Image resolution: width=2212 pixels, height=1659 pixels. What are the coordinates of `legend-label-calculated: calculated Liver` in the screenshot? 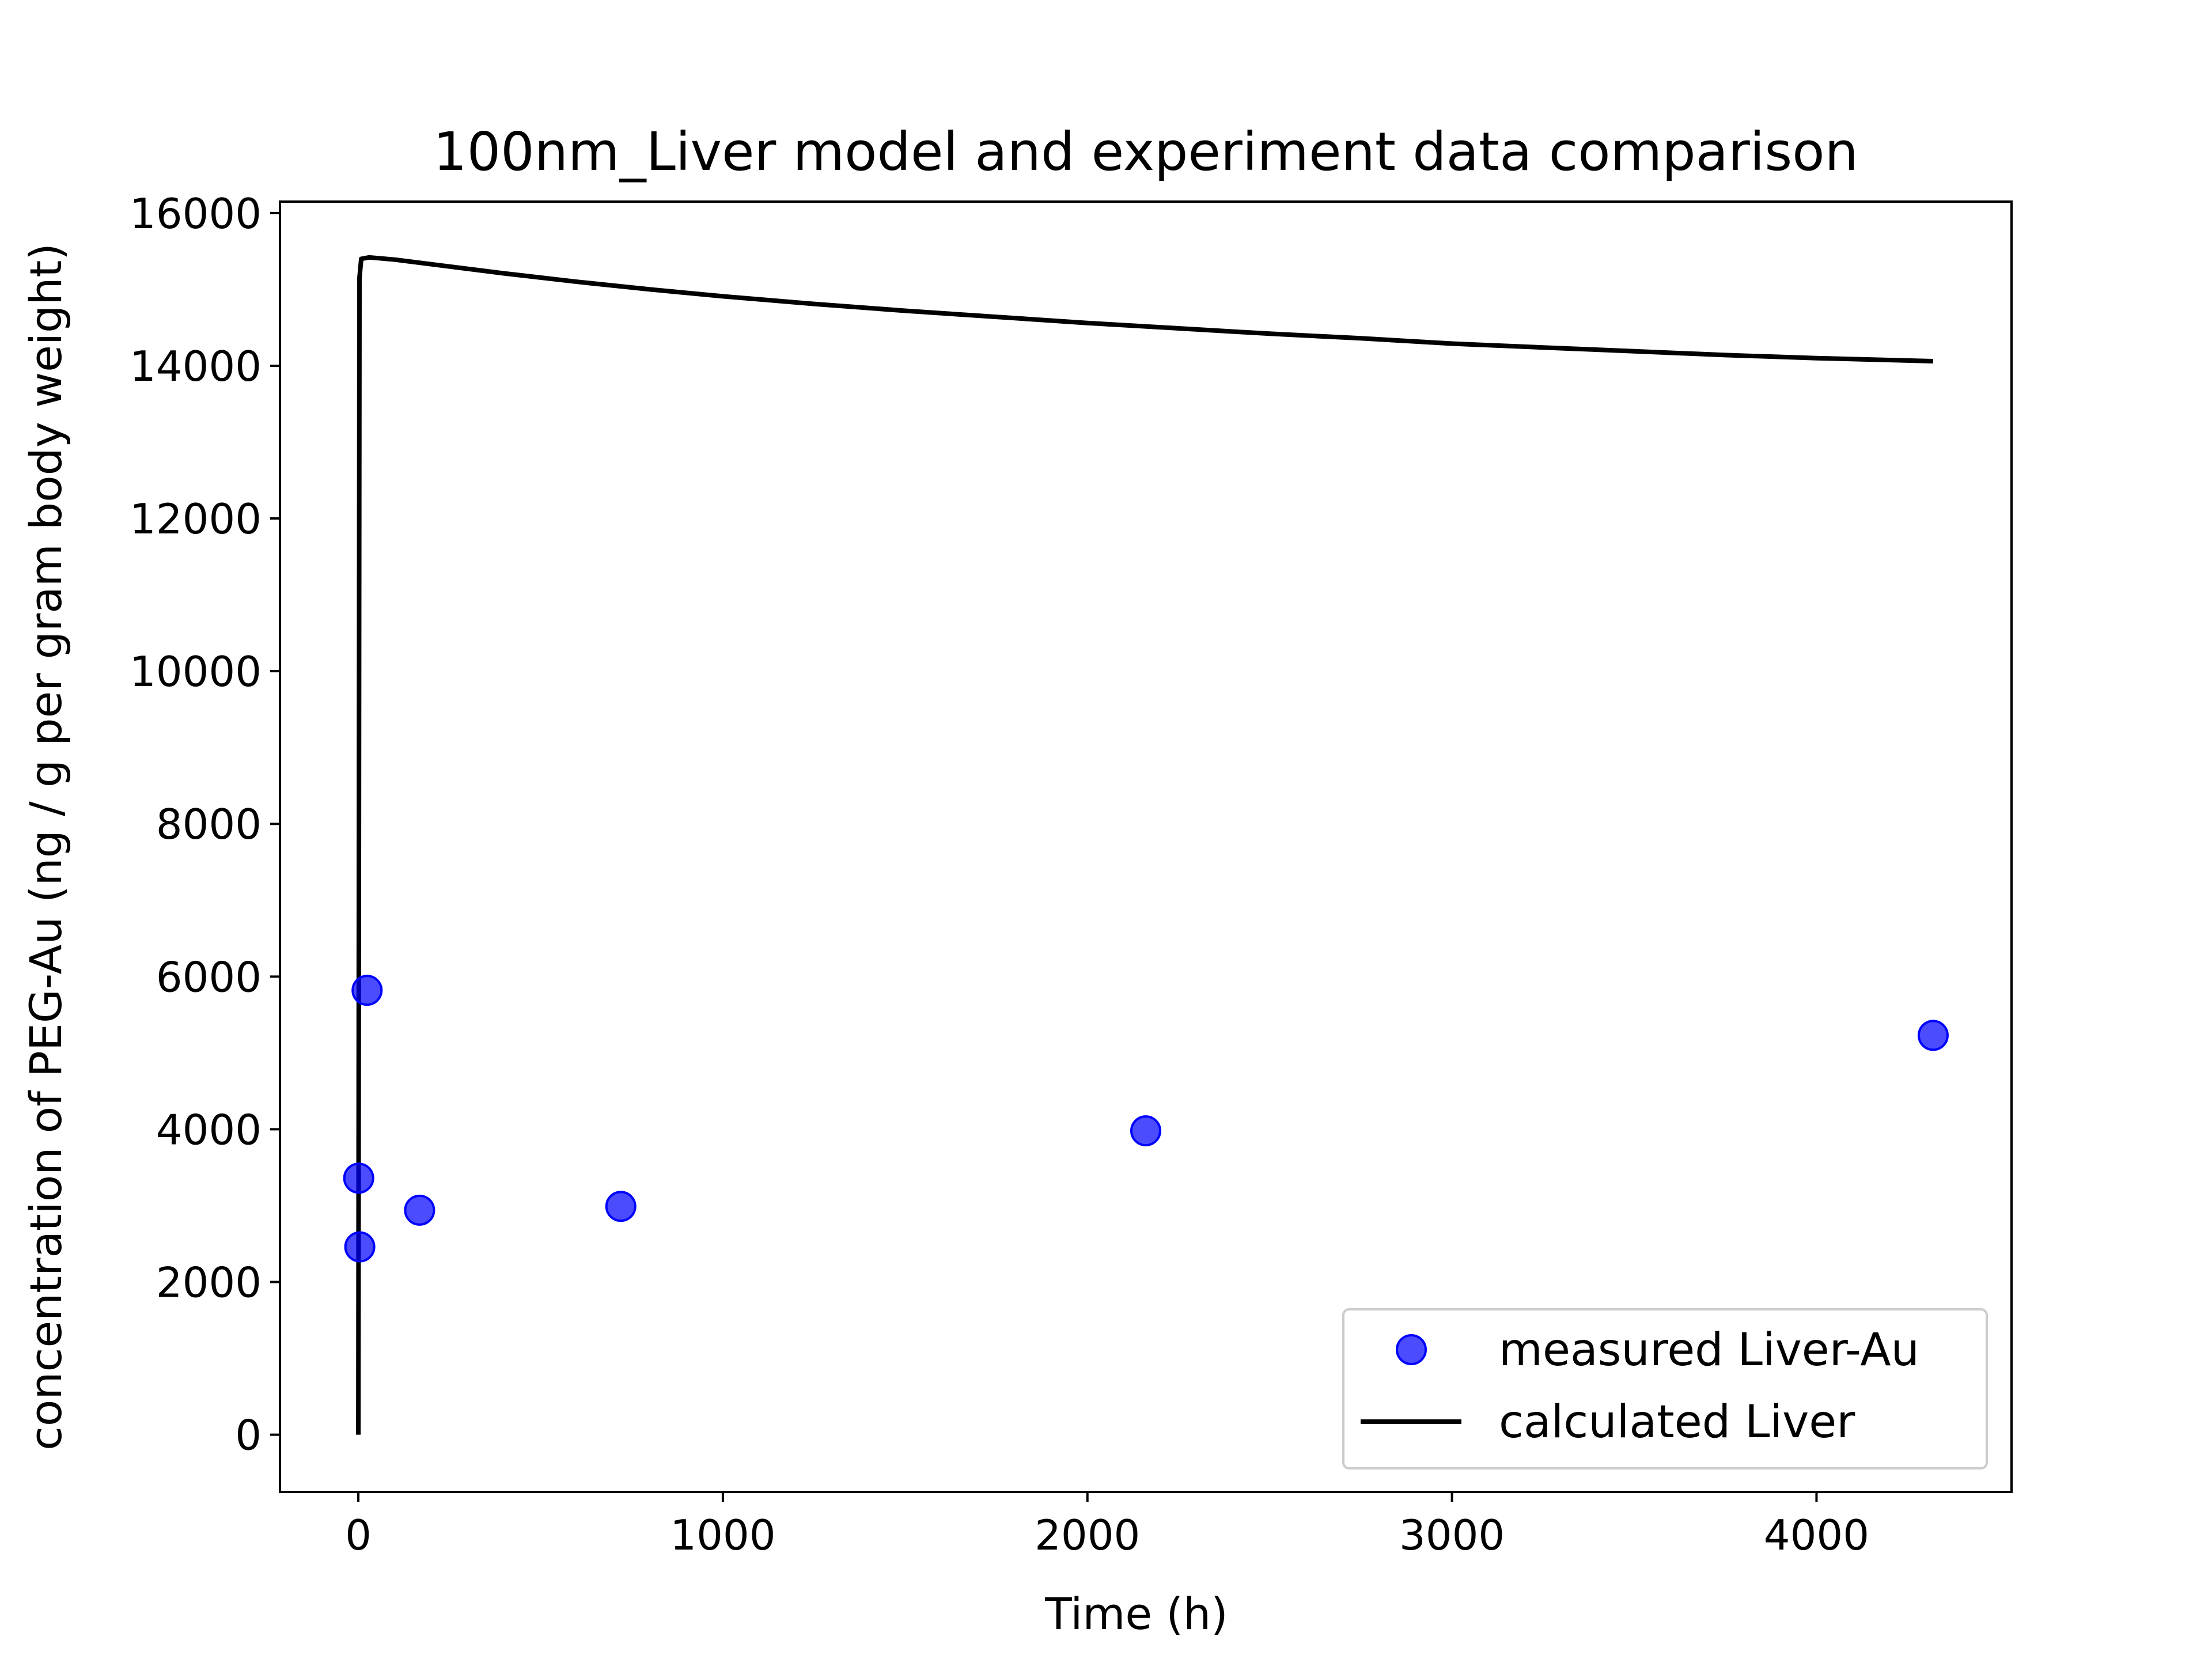 It's located at (1677, 1422).